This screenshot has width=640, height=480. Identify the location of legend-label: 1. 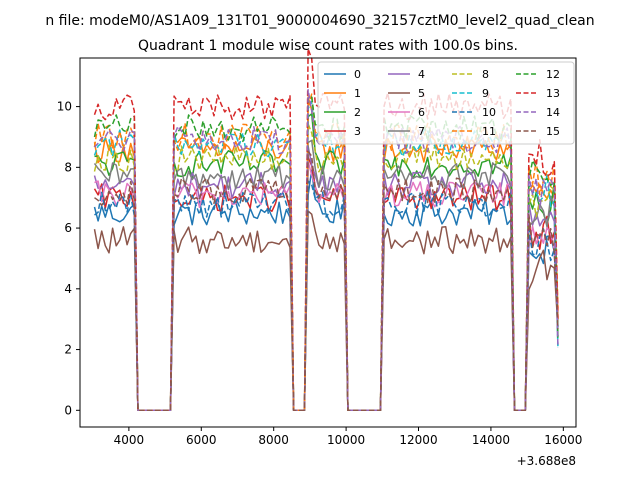
(357, 93).